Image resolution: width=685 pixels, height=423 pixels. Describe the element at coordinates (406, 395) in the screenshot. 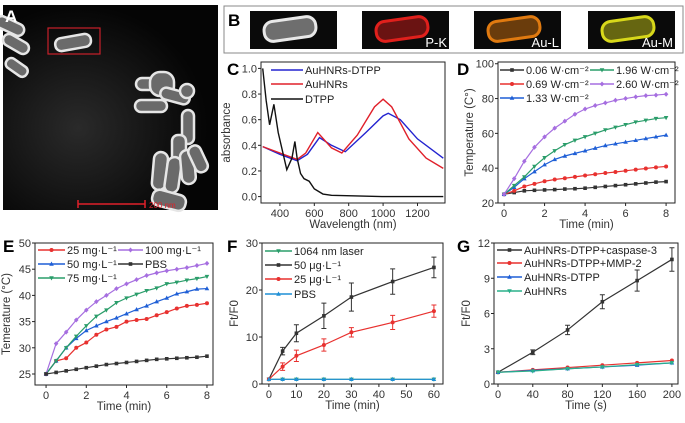

I see `x-tick-label: 50` at that location.